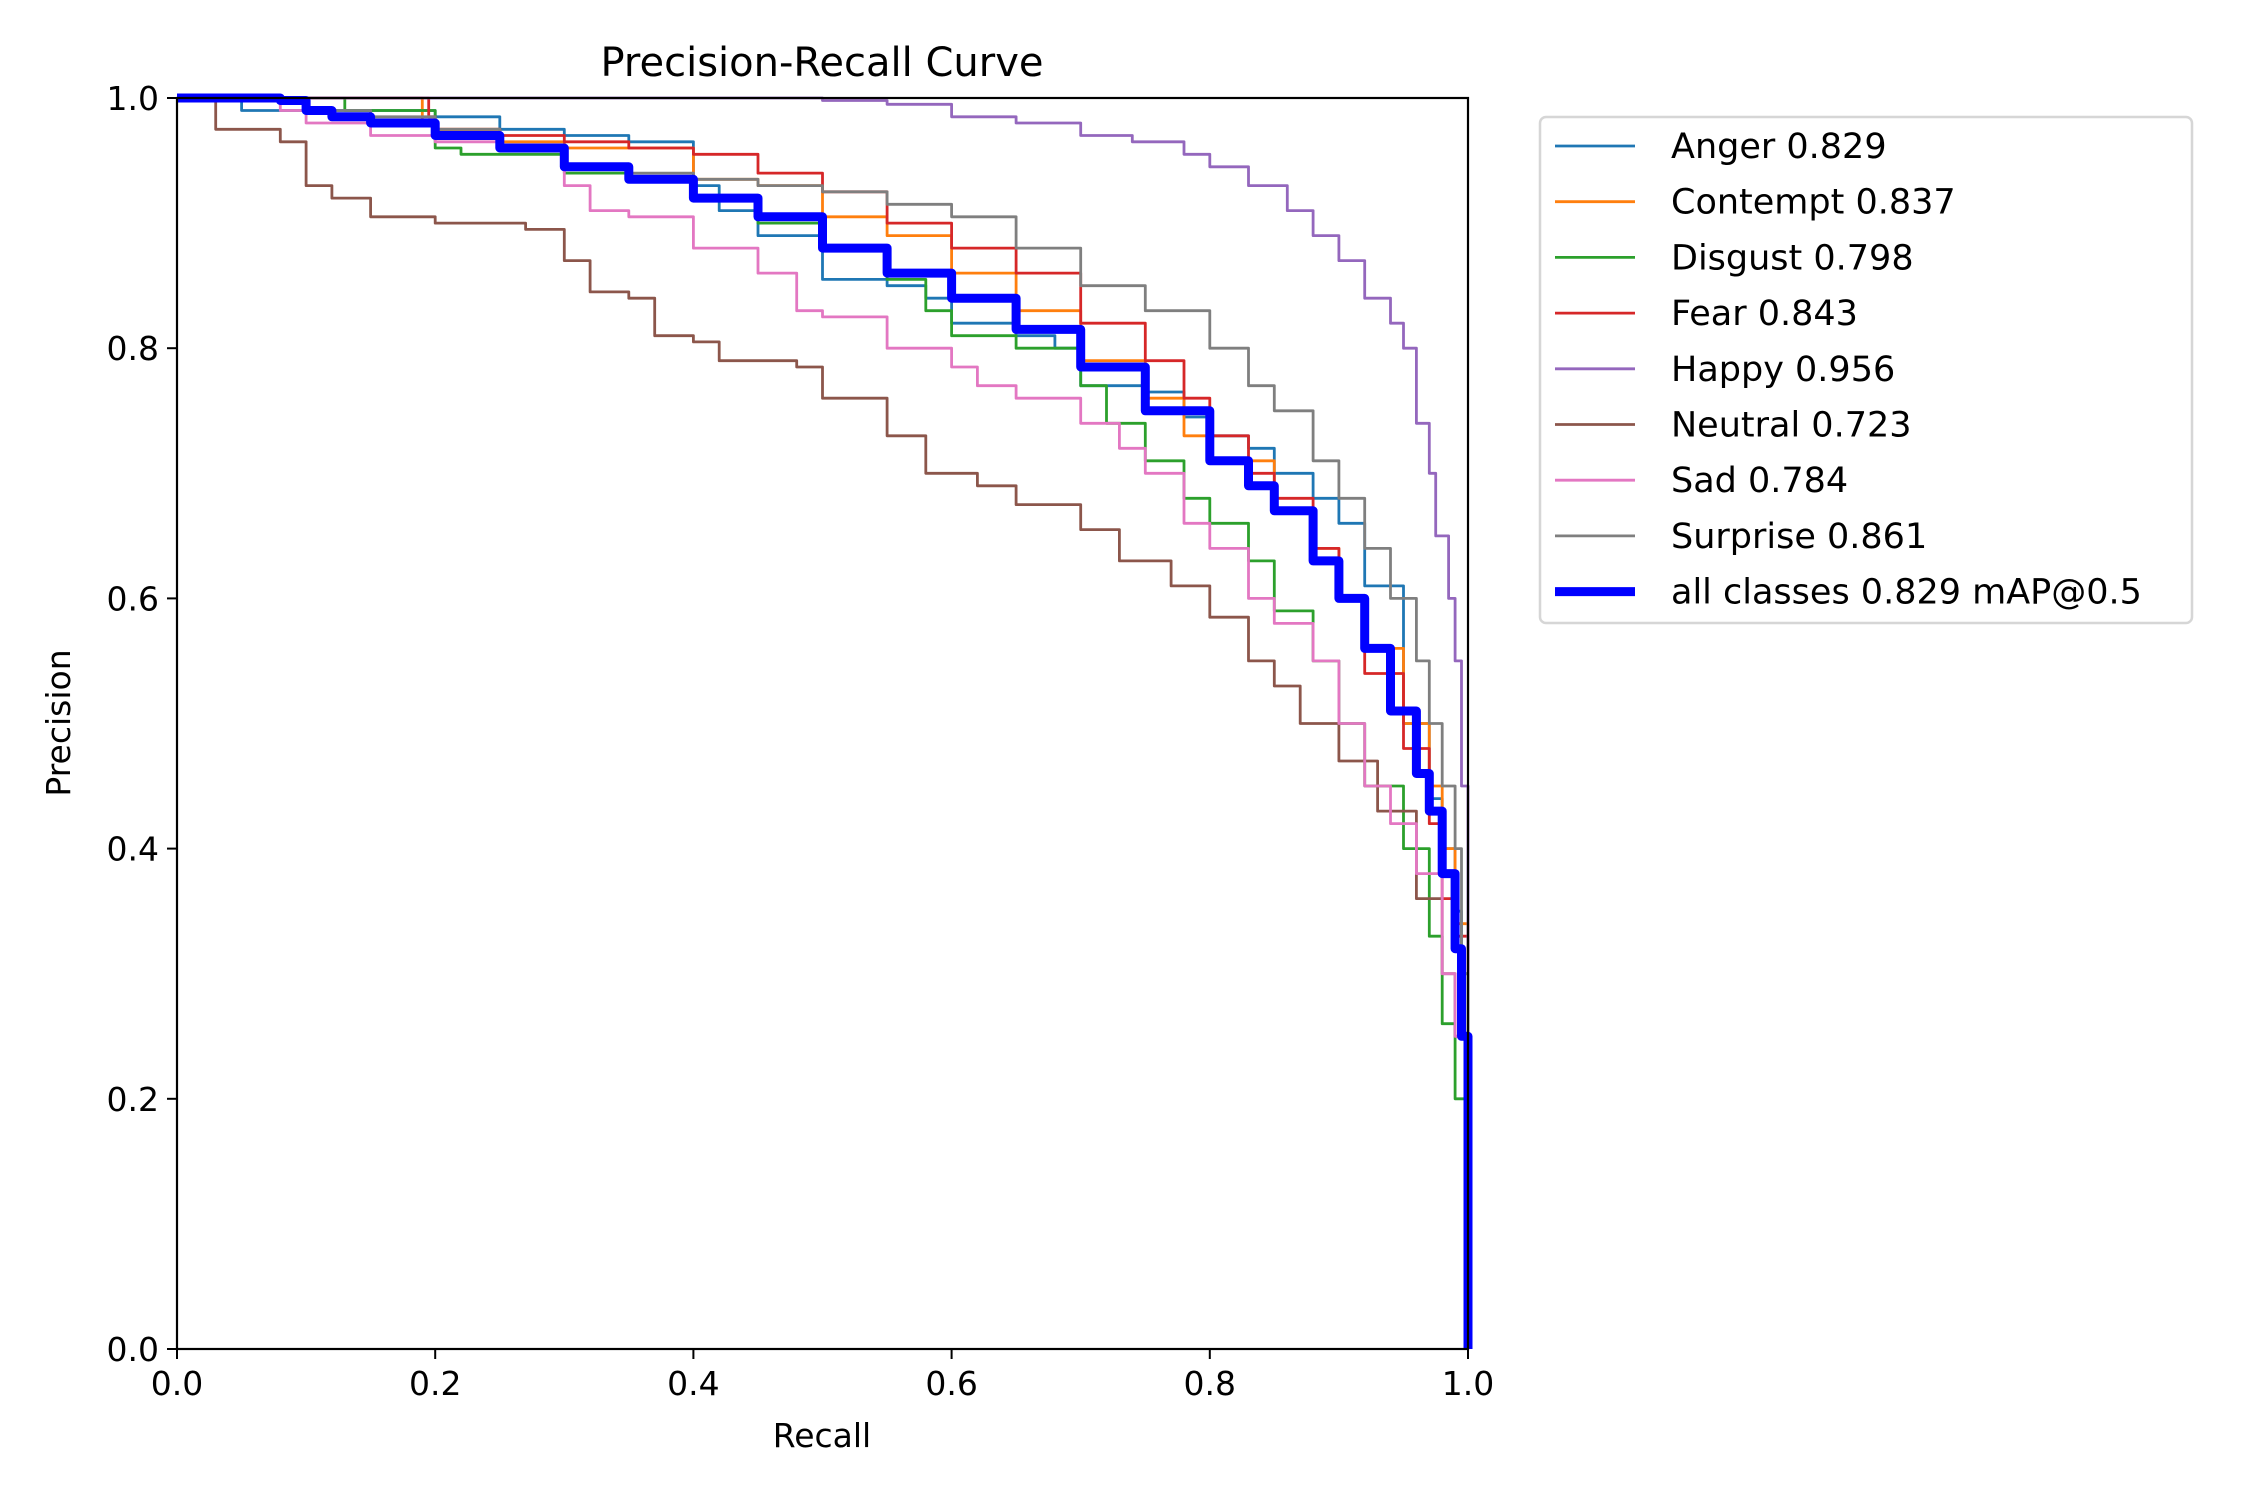 This screenshot has height=1500, width=2250. Describe the element at coordinates (133, 98) in the screenshot. I see `y-tick-label: 1.0` at that location.